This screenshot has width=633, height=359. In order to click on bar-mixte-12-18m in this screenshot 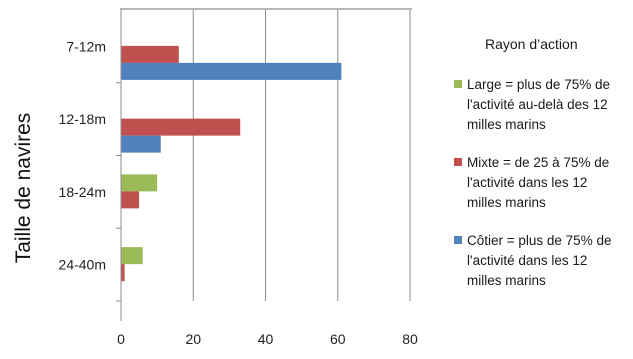, I will do `click(181, 127)`.